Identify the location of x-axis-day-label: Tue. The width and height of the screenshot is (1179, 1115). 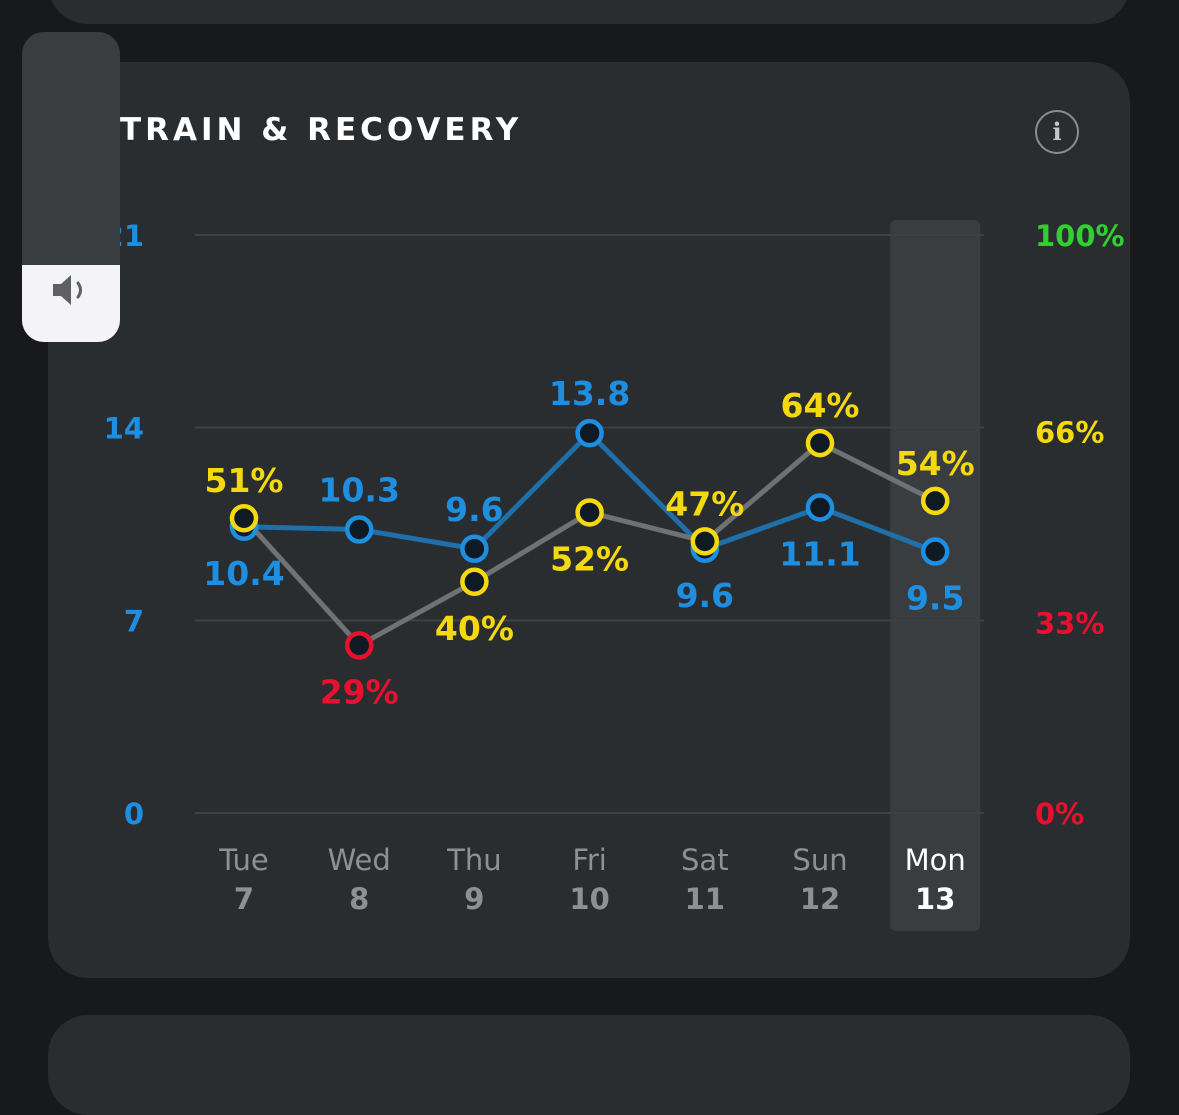
(243, 860).